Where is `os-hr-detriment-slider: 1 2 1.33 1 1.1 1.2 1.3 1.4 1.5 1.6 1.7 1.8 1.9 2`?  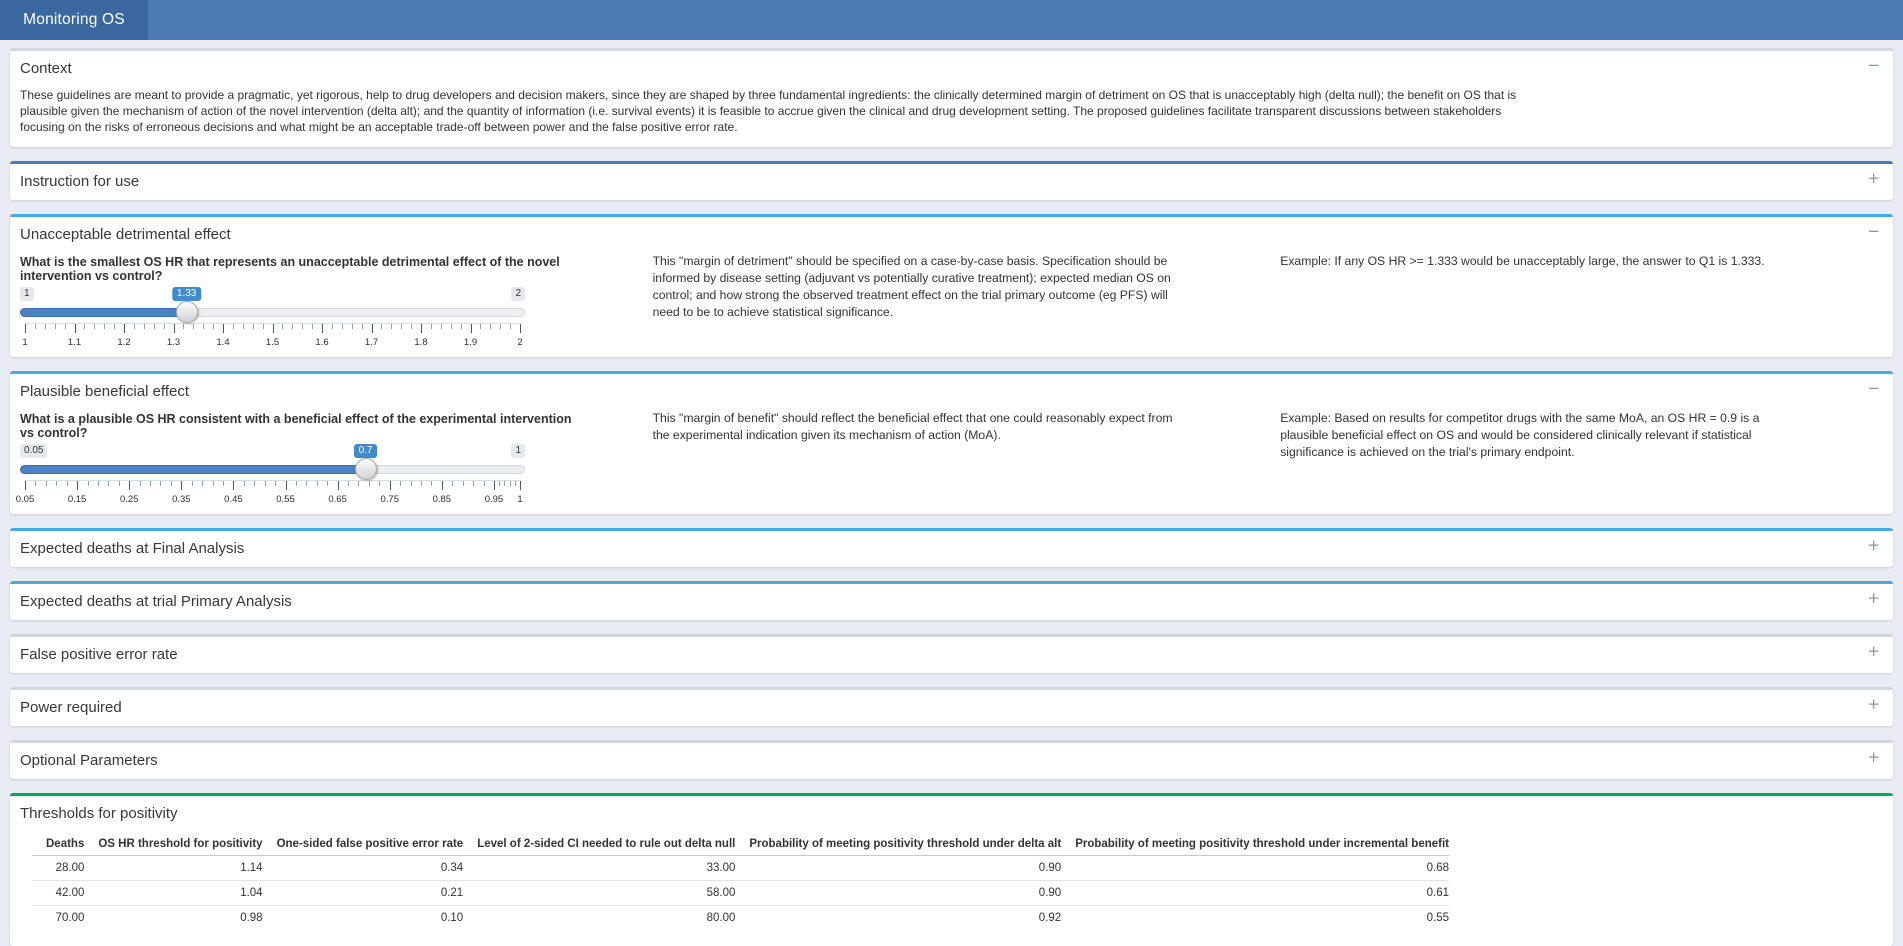
os-hr-detriment-slider: 1 2 1.33 1 1.1 1.2 1.3 1.4 1.5 1.6 1.7 1.8 1.9 2 is located at coordinates (272, 320).